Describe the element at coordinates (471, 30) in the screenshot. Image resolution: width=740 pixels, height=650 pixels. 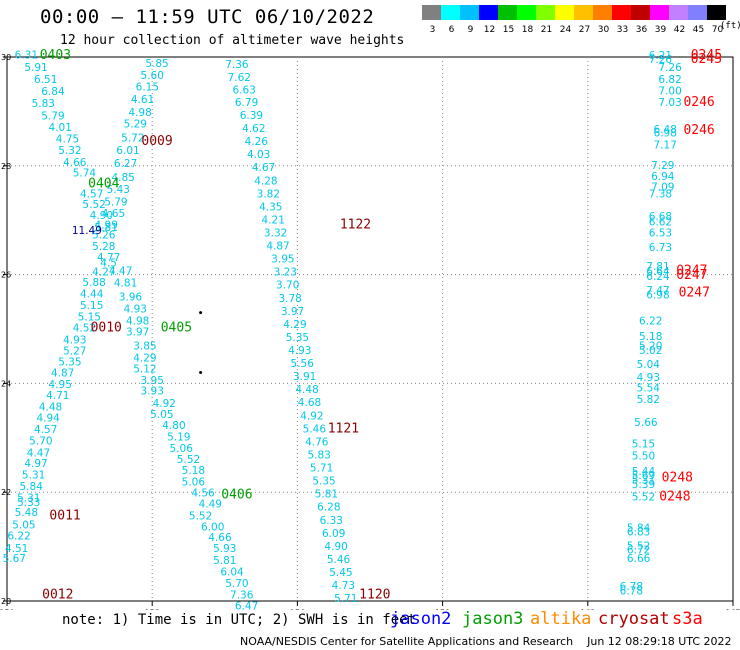
I see `colorbar-label: 9` at that location.